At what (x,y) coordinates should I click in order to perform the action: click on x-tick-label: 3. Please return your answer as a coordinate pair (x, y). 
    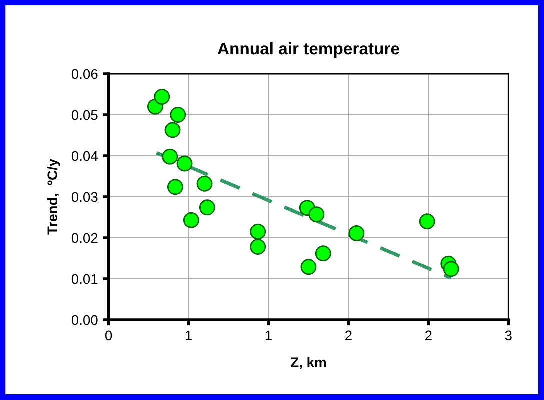
    Looking at the image, I should click on (508, 335).